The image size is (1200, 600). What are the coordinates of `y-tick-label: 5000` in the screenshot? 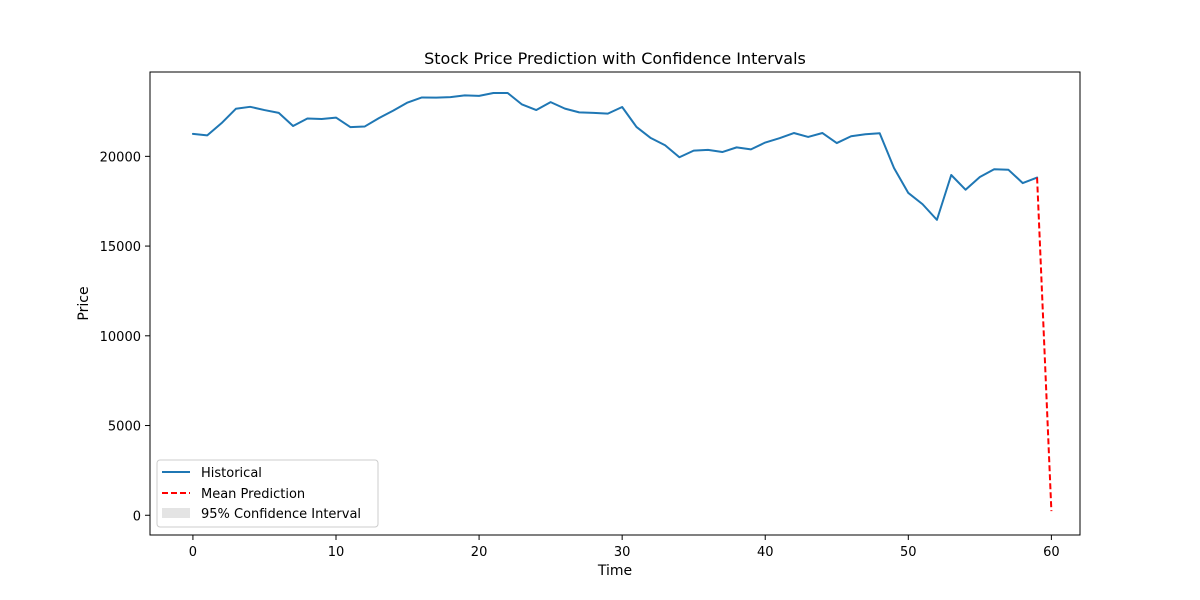 It's located at (124, 427).